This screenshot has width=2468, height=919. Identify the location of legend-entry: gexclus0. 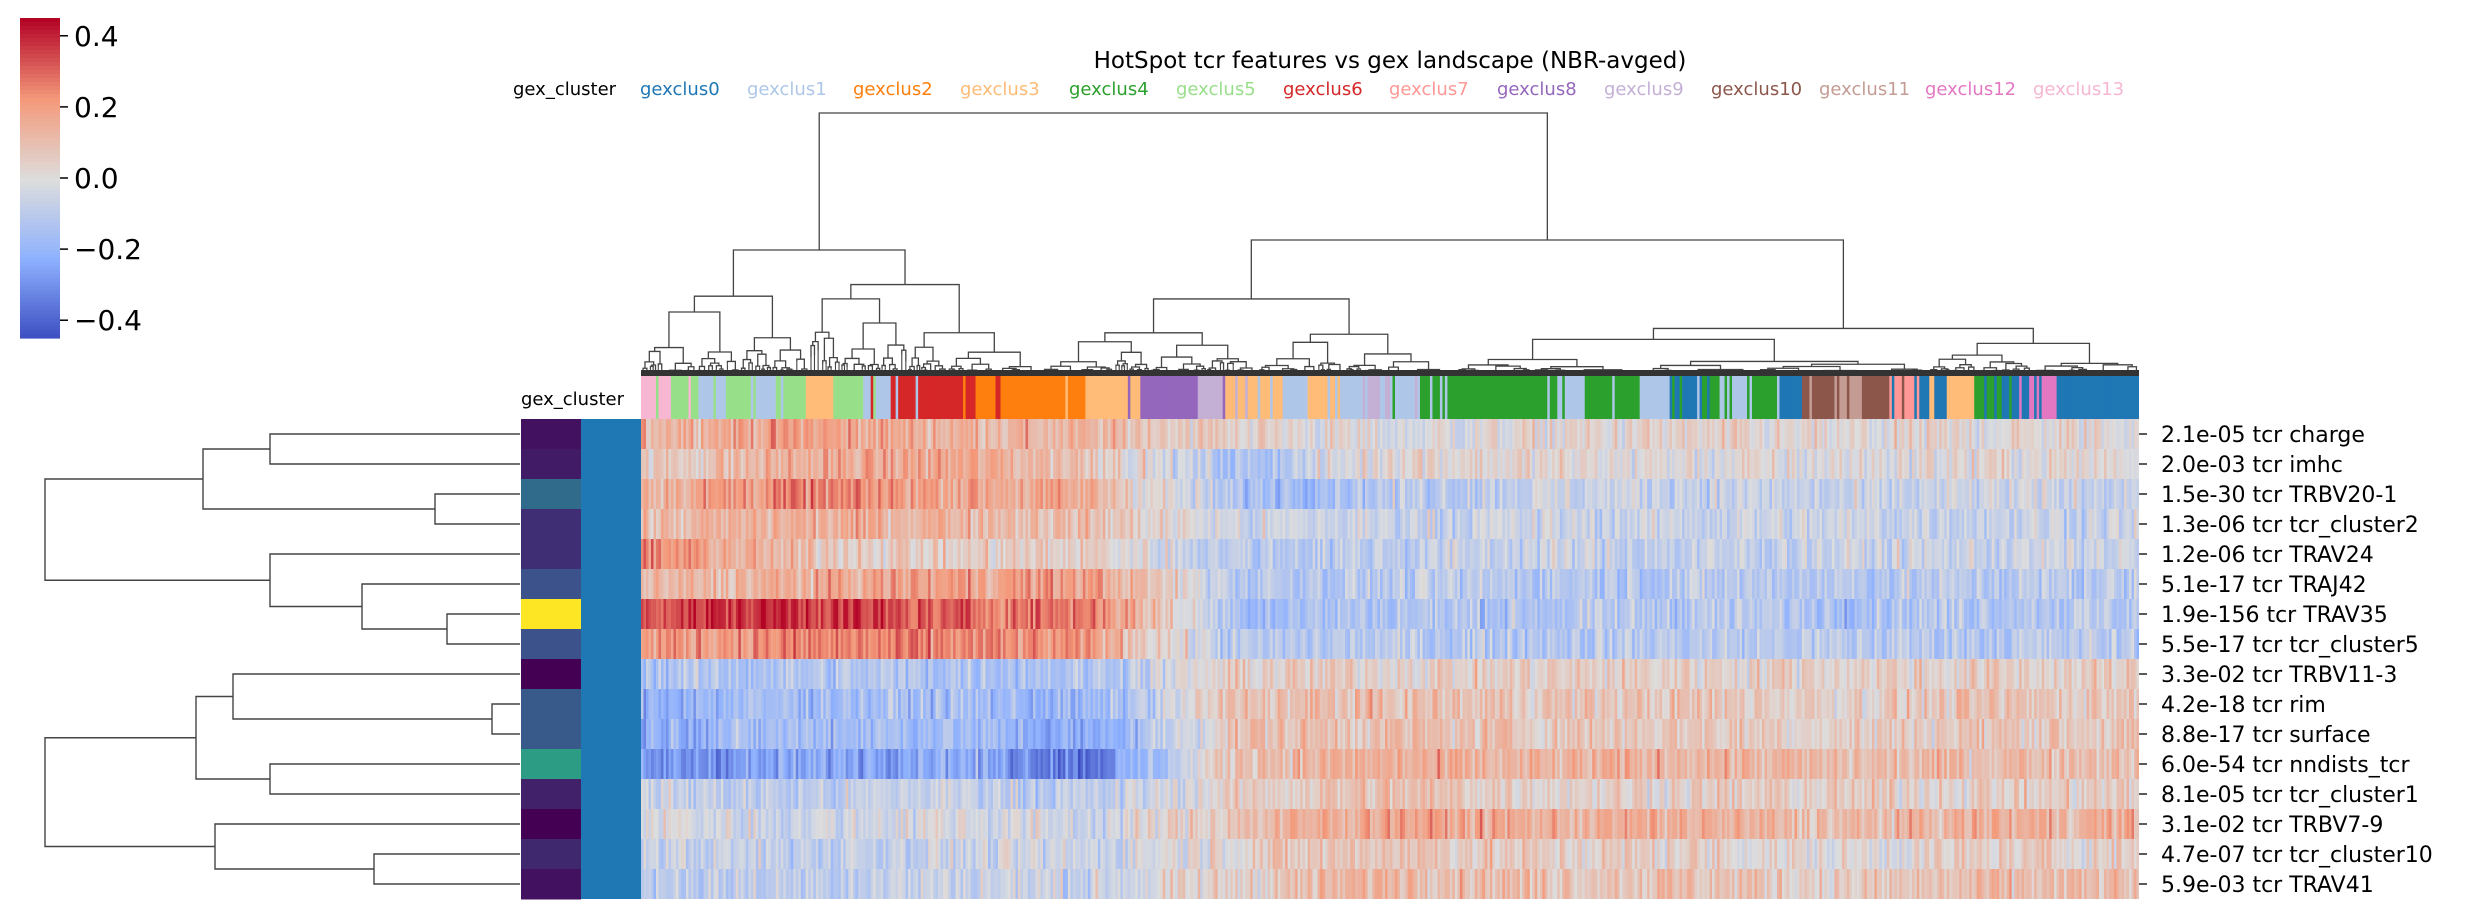
(680, 89).